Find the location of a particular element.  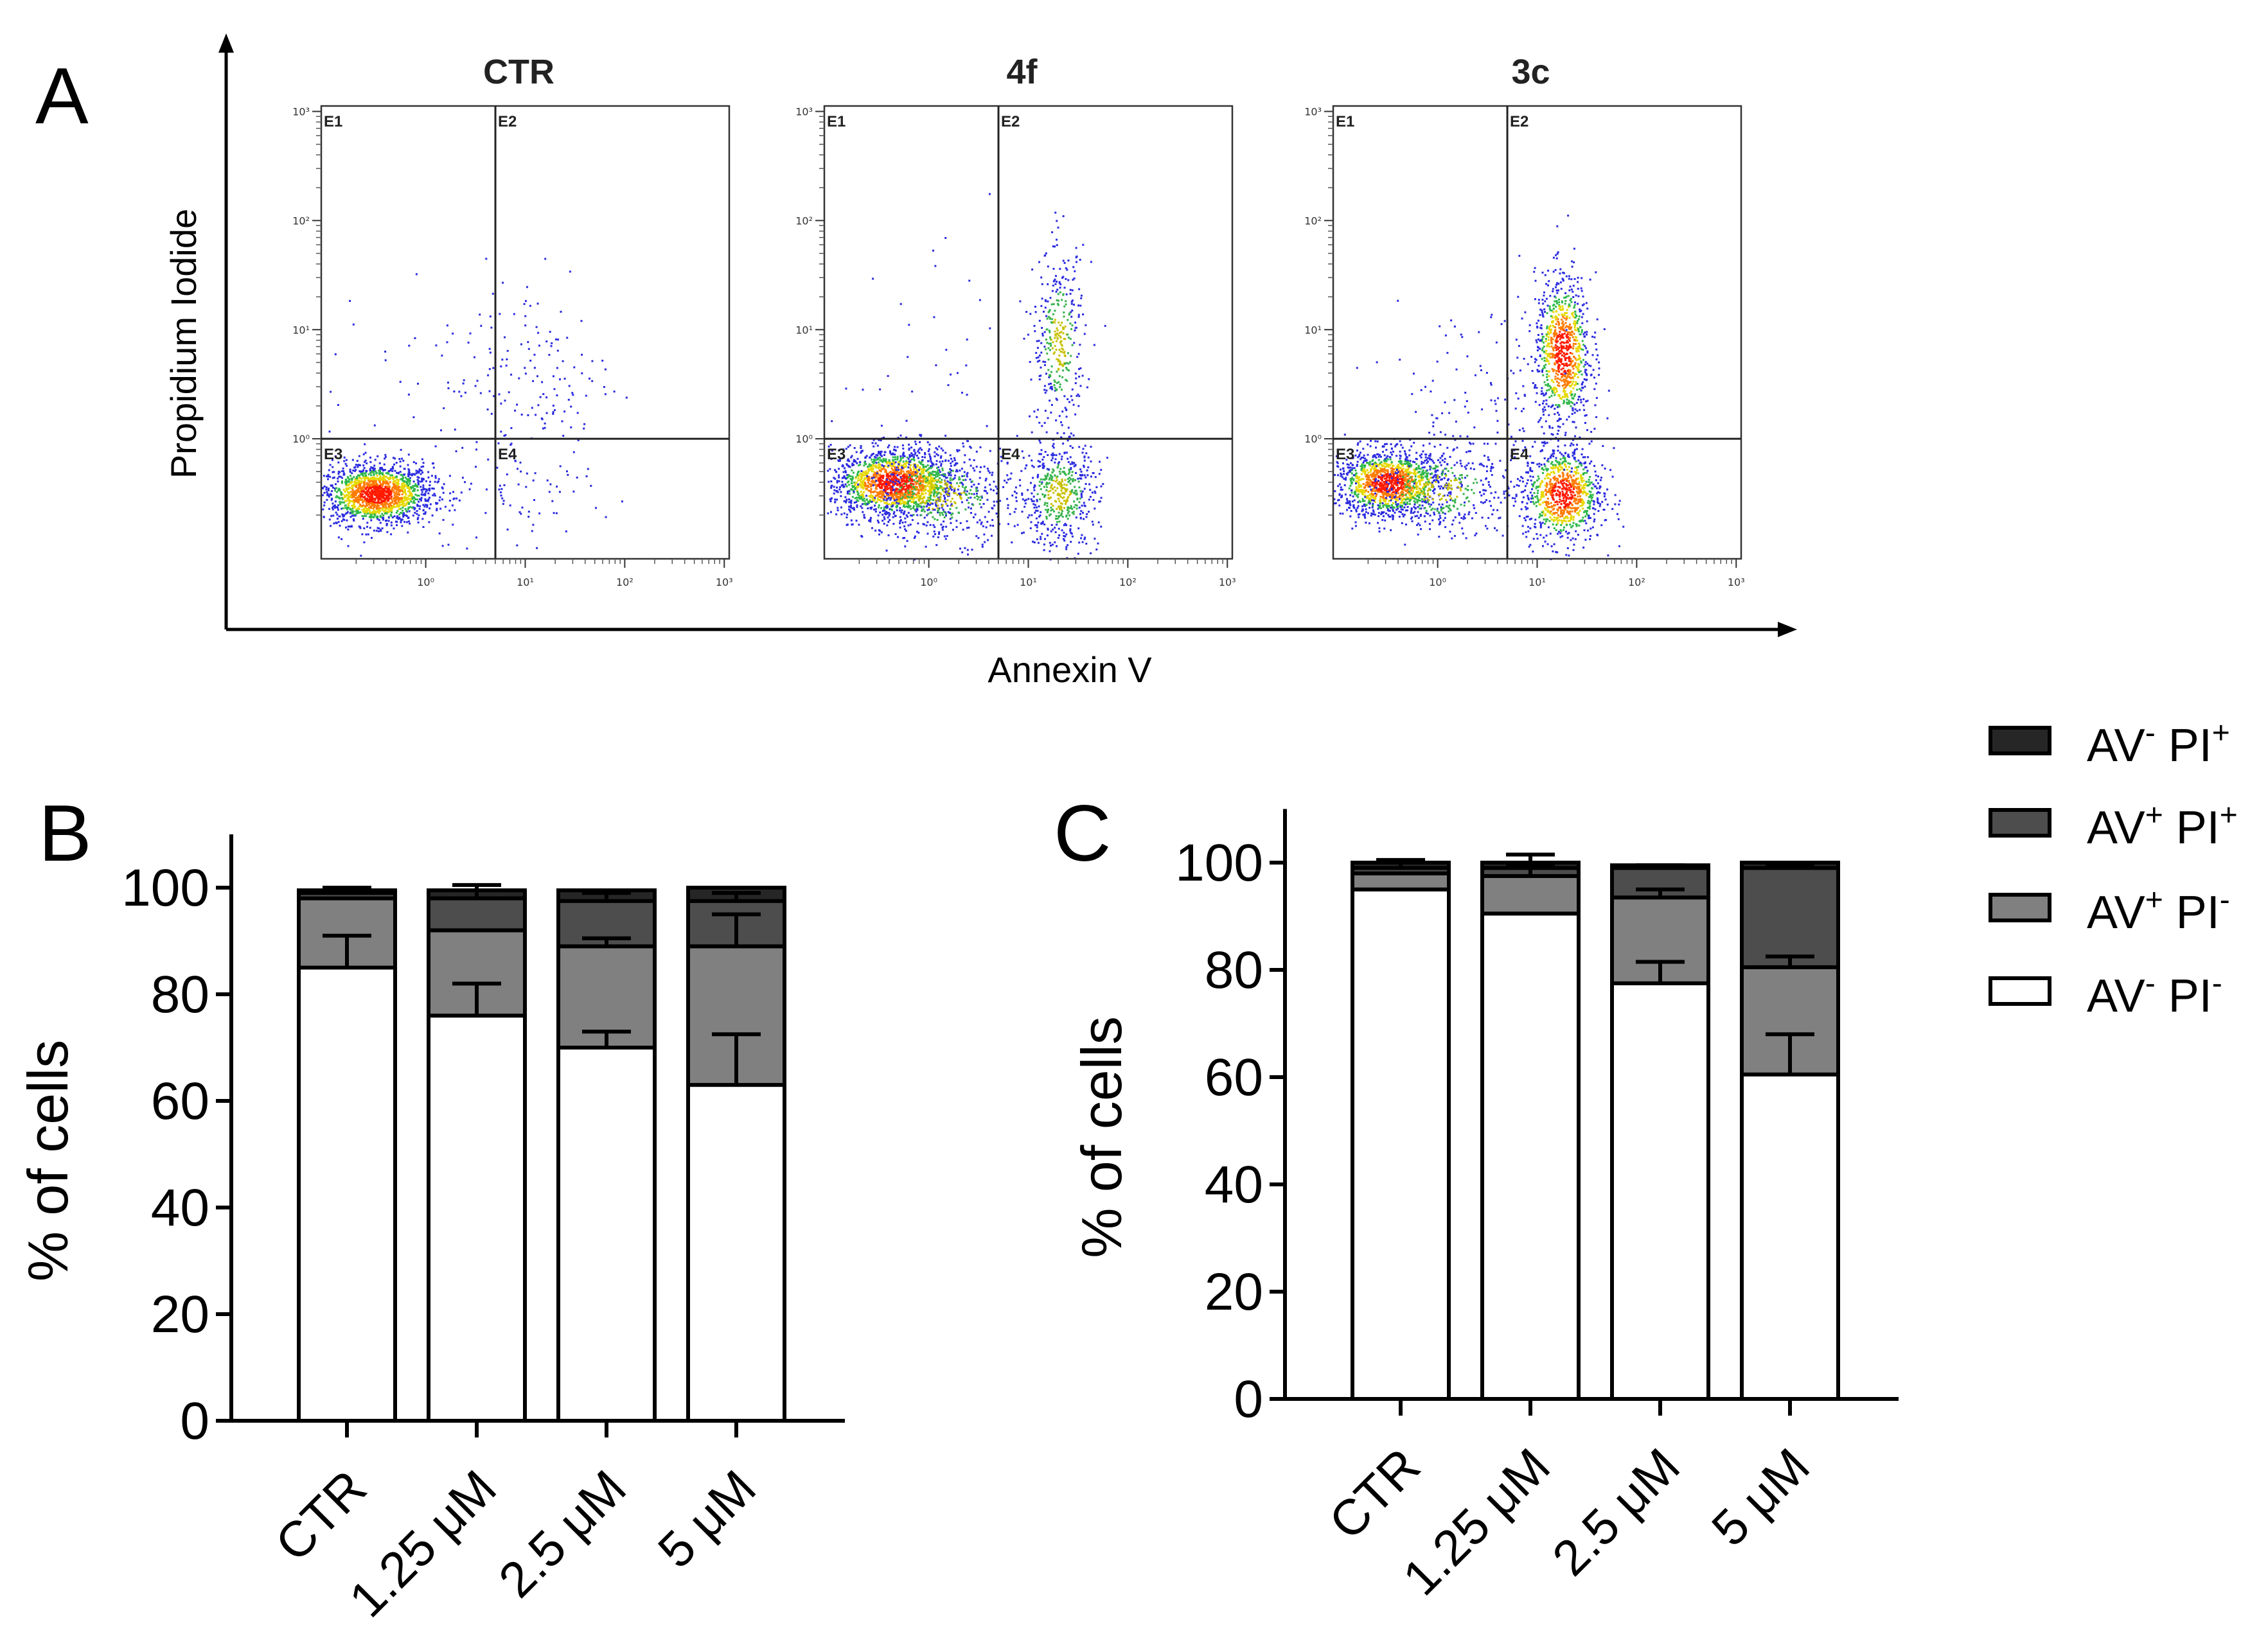

flow-plot-1: CTR E1 E2 E3 E4 10⁰ 10⁰ 10¹ 10¹ 10² 10² 10³ 10³ is located at coordinates (512, 320).